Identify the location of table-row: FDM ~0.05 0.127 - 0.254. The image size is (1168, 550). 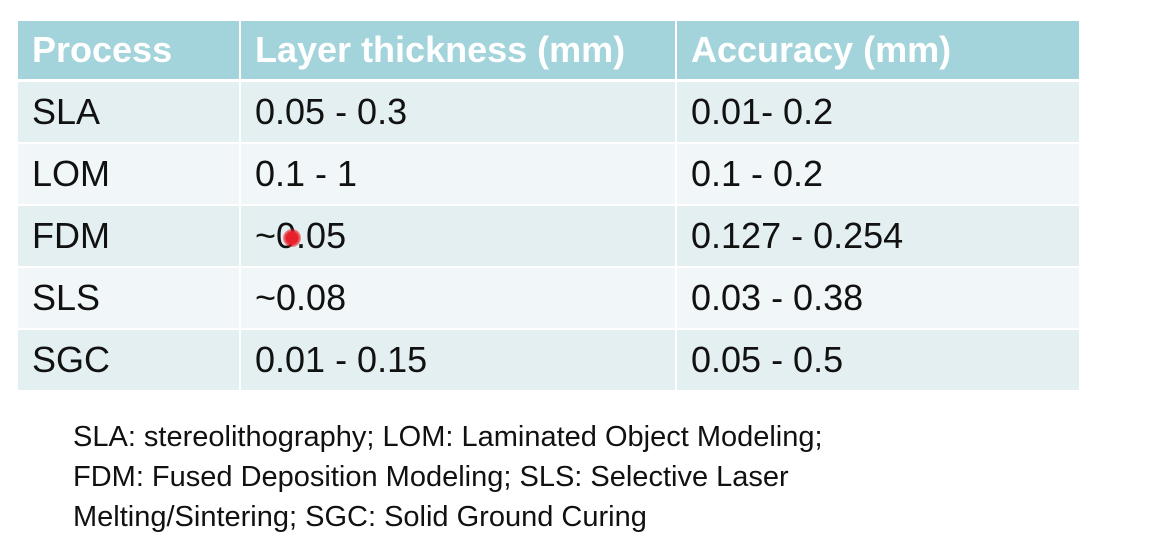
(548, 236).